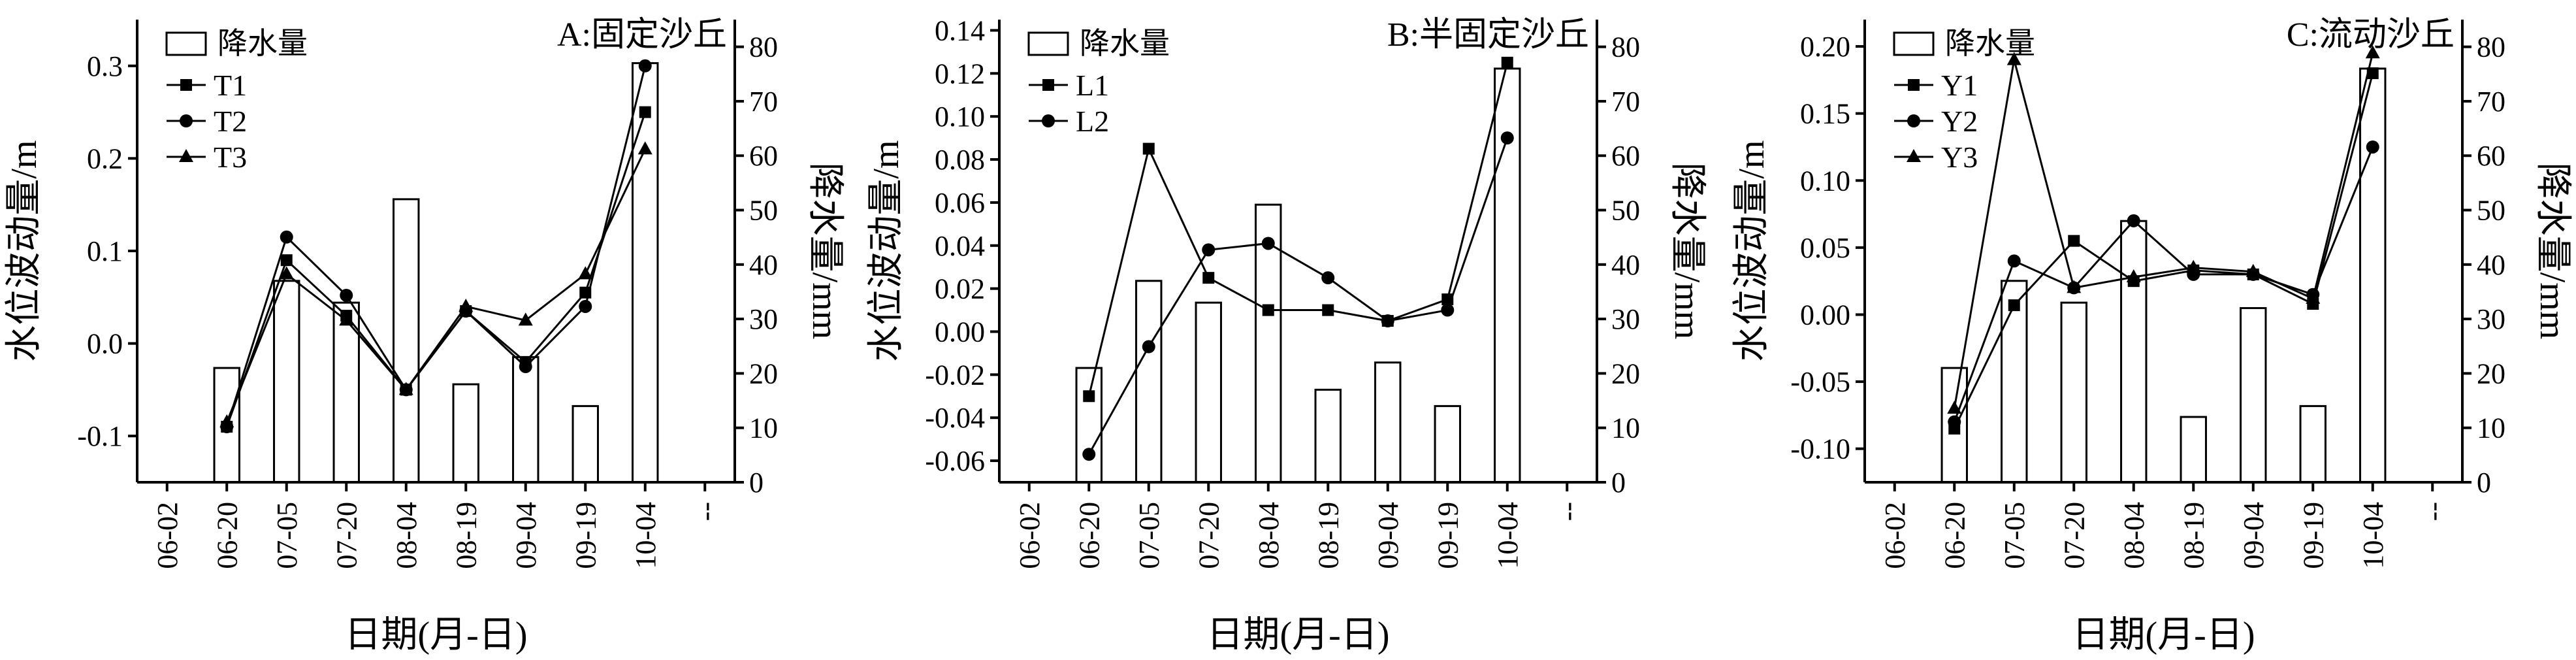 Image resolution: width=2576 pixels, height=660 pixels. I want to click on series-line-Y2, so click(2163, 284).